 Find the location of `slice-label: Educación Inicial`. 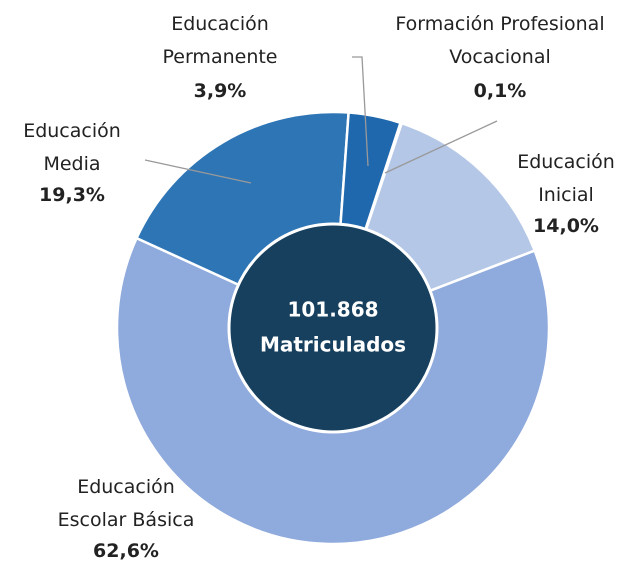

slice-label: Educación Inicial is located at coordinates (566, 178).